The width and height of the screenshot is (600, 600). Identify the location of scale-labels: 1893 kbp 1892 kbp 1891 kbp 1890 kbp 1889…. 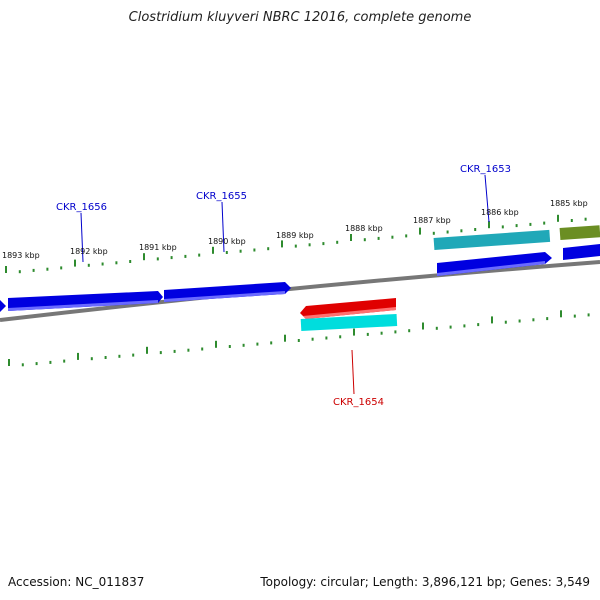
(295, 229).